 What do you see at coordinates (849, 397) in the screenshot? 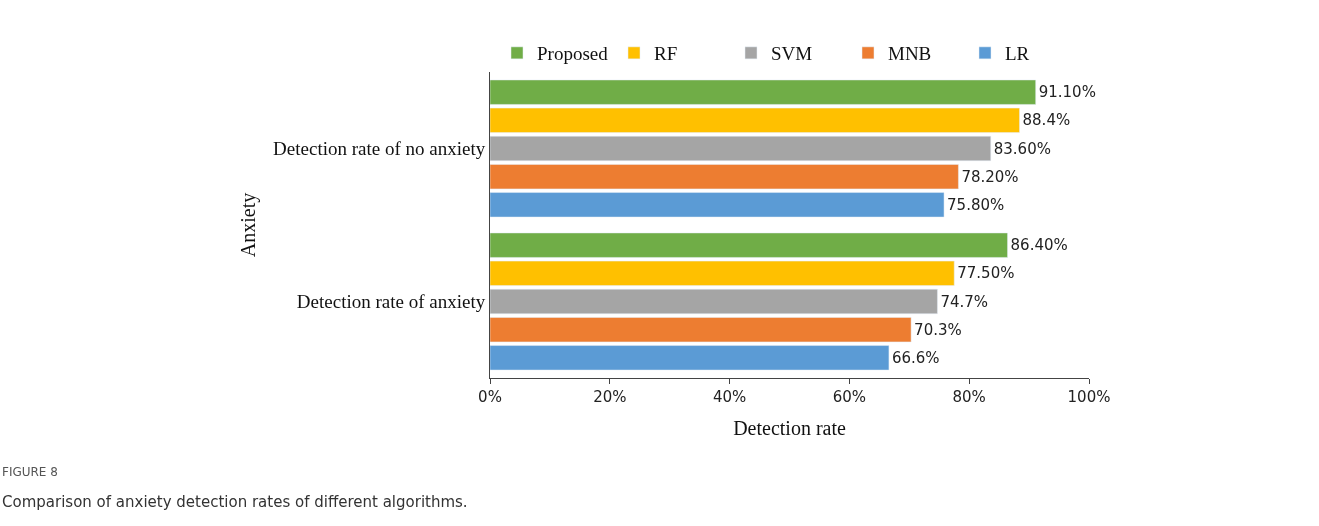
I see `x-tick-label: 60%` at bounding box center [849, 397].